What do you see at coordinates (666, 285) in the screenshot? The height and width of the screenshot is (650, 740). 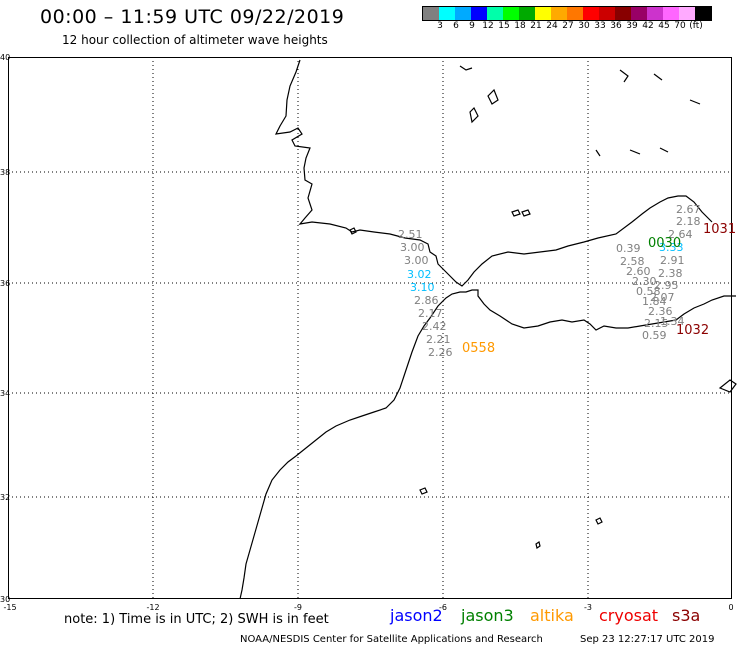 I see `swh-observation: 2.95` at bounding box center [666, 285].